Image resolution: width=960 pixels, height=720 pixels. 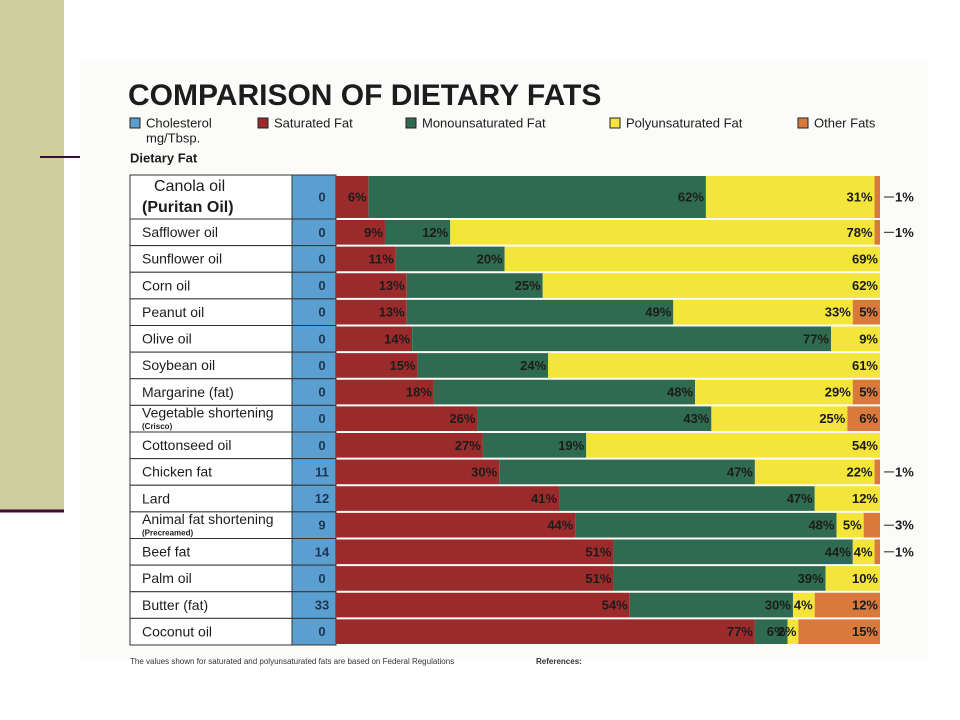 What do you see at coordinates (382, 258) in the screenshot?
I see `value-label: 11%` at bounding box center [382, 258].